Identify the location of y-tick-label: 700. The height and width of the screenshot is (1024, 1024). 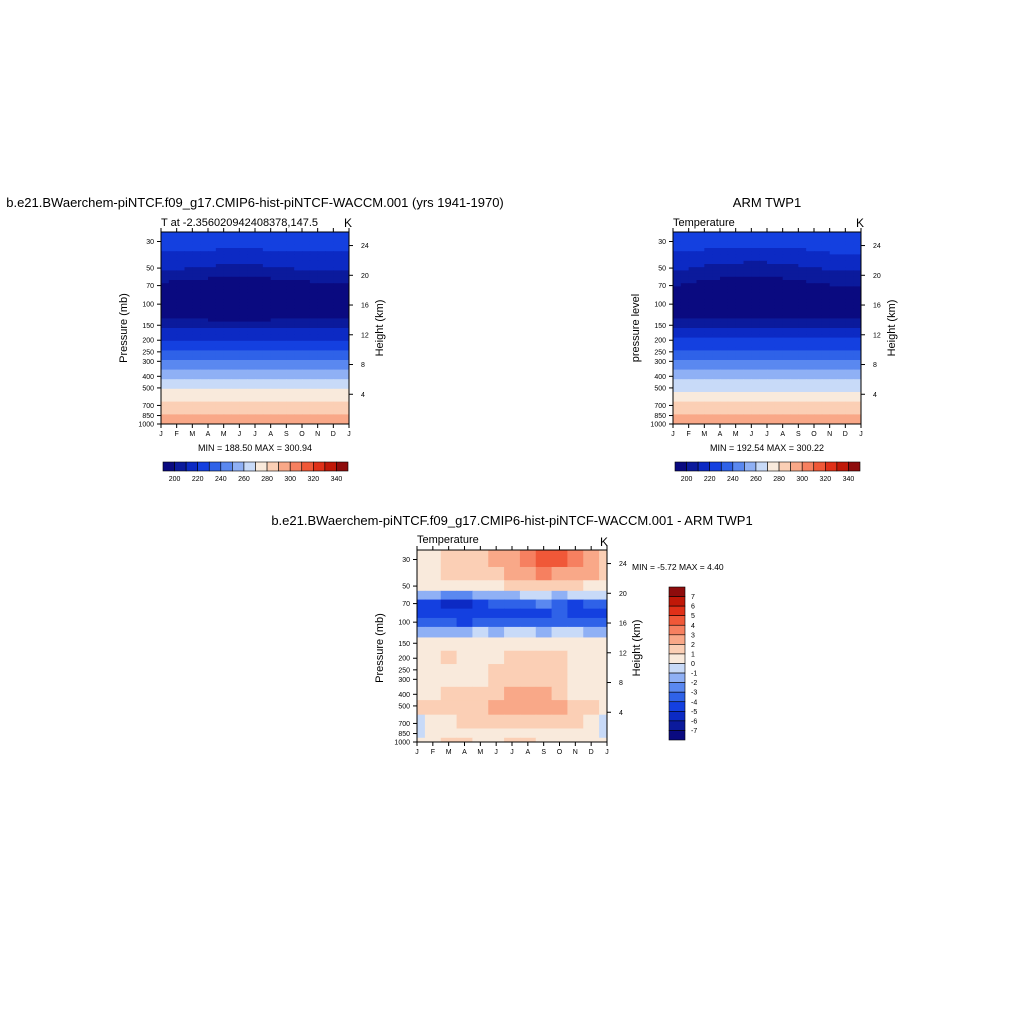
(148, 406).